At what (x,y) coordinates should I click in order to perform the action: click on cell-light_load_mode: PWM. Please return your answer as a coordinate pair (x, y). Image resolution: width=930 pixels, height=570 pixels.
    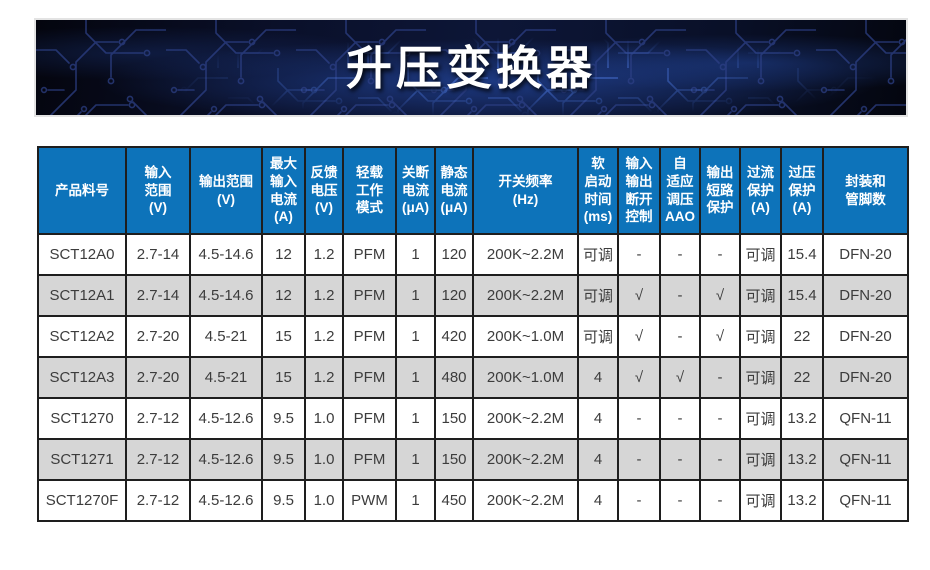
    Looking at the image, I should click on (369, 500).